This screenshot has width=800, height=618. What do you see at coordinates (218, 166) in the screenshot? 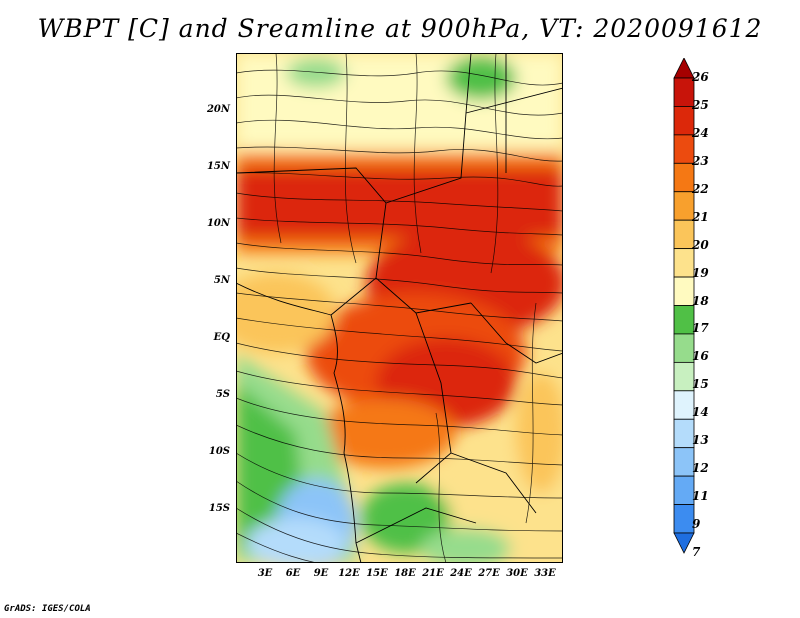
I see `lat-label: 15N` at bounding box center [218, 166].